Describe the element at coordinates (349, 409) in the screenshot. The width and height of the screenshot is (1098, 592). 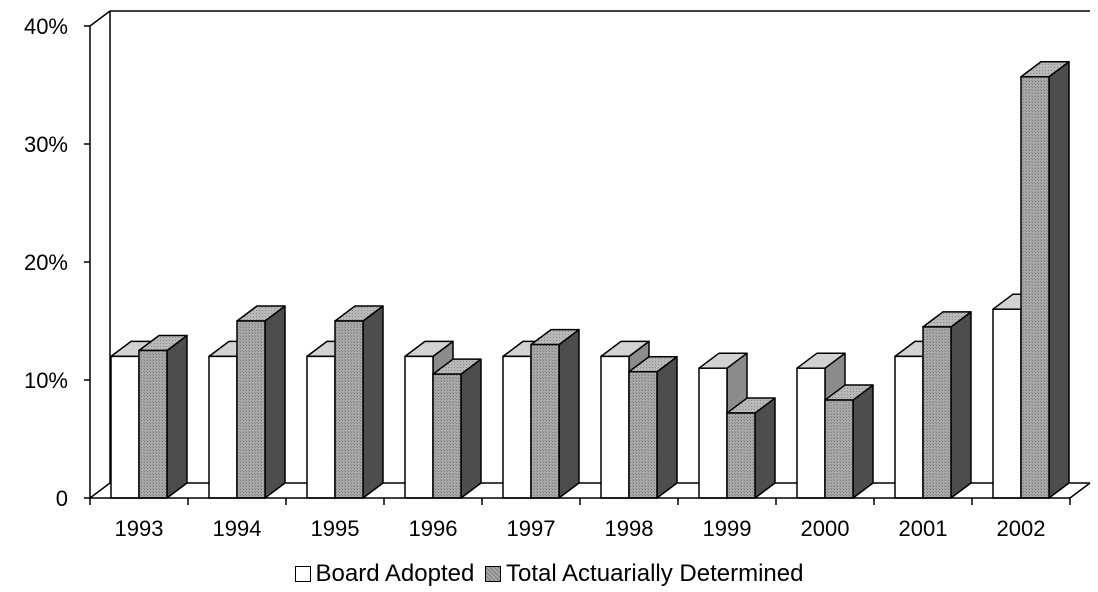
I see `bar-total-actuarial-1995` at that location.